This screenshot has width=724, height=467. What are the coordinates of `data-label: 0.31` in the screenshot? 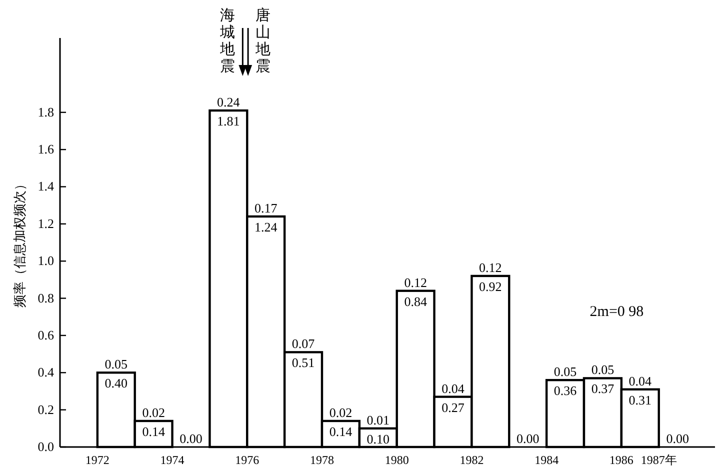 It's located at (640, 400).